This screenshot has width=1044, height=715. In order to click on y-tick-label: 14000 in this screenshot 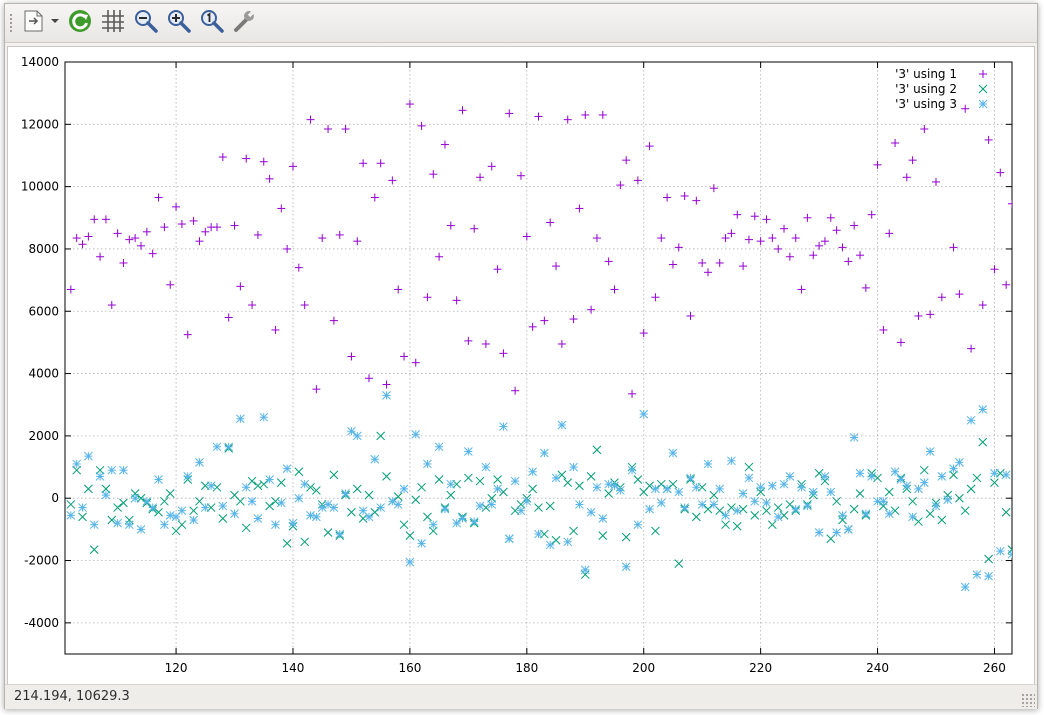, I will do `click(40, 62)`.